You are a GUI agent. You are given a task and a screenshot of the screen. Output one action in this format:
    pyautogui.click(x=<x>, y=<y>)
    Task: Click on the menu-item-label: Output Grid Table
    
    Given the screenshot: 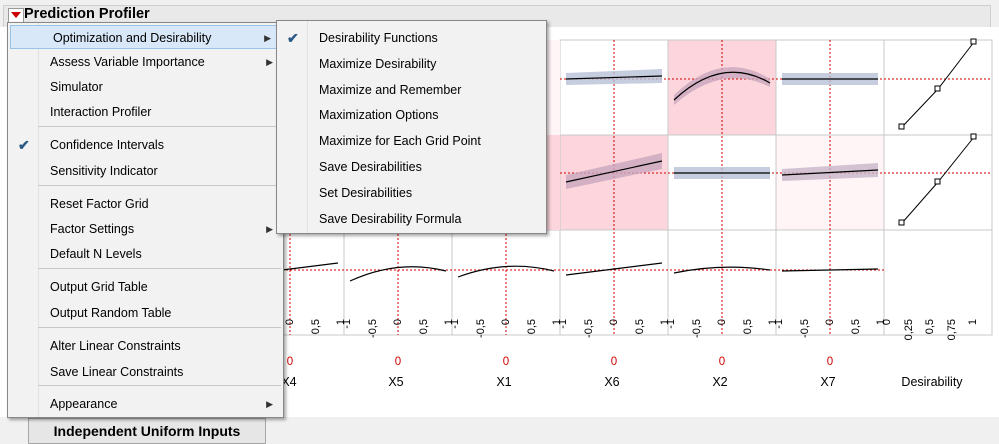 What is the action you would take?
    pyautogui.click(x=99, y=287)
    